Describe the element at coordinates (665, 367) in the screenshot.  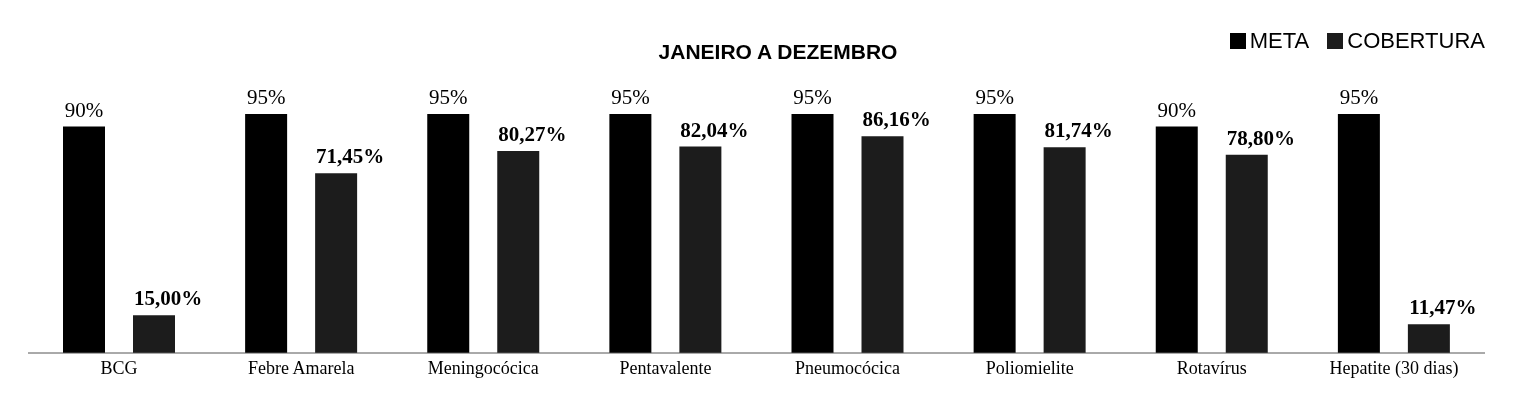
I see `x-tick-label: Pentavalente` at that location.